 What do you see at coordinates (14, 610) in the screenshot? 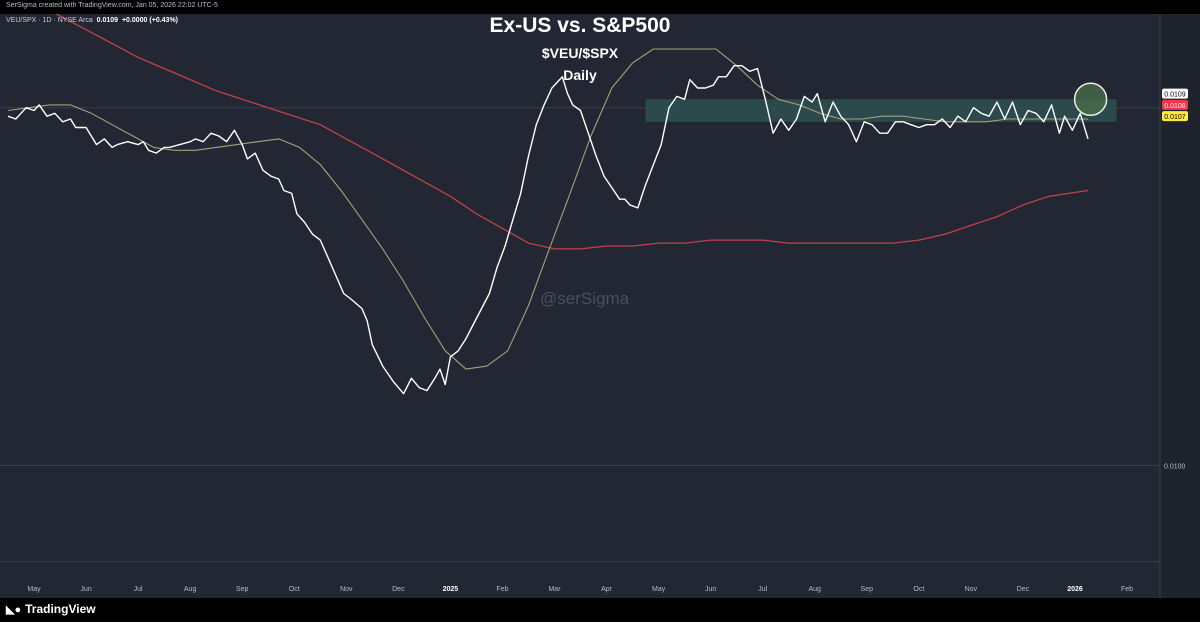
I see `tradingview-logo-icon: ◣●` at bounding box center [14, 610].